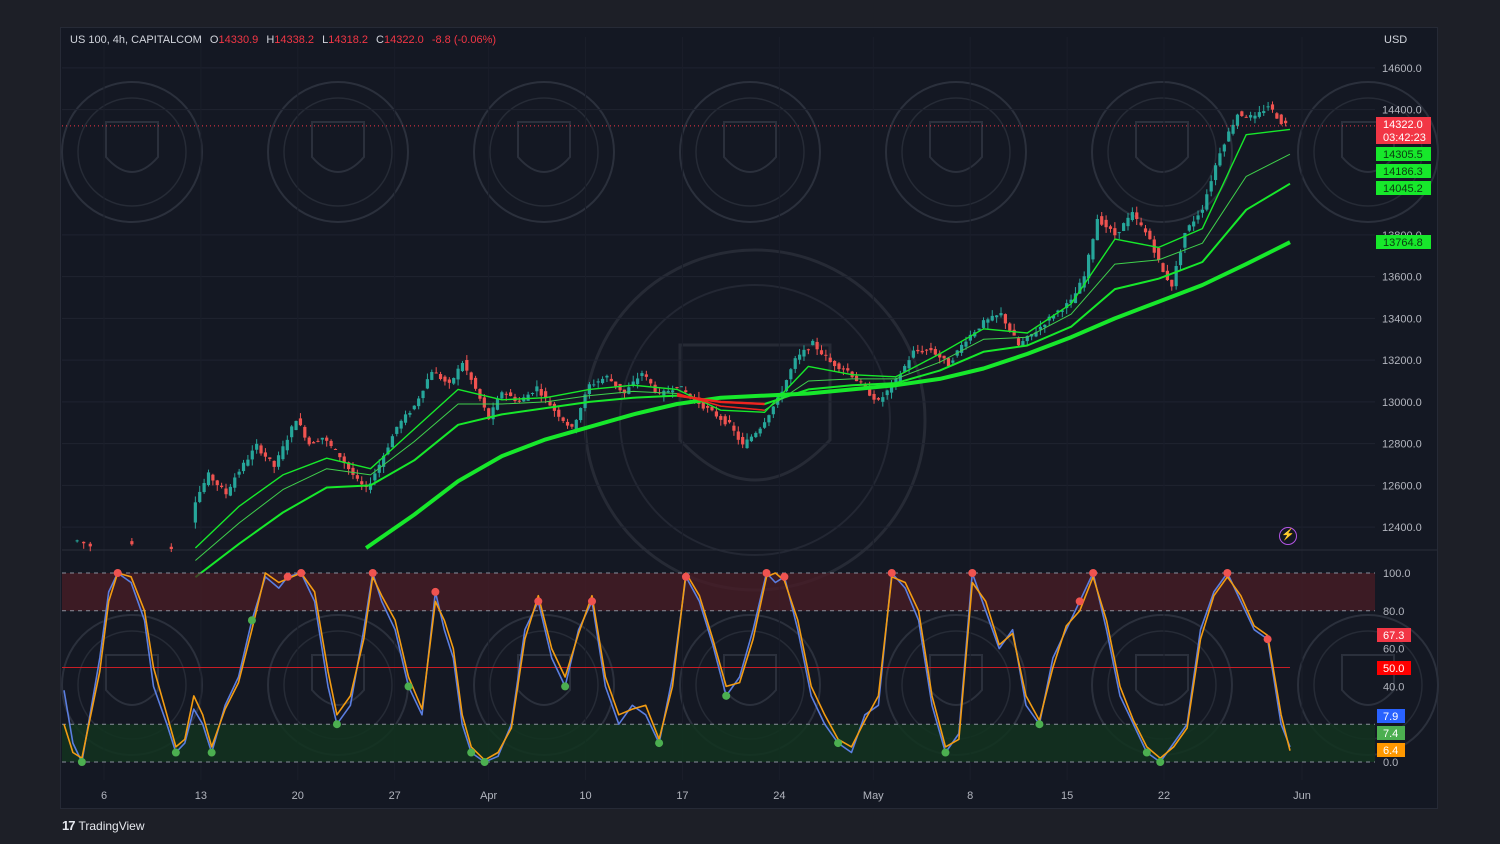 This screenshot has width=1500, height=844. Describe the element at coordinates (1391, 716) in the screenshot. I see `stoch-value-tag` at that location.